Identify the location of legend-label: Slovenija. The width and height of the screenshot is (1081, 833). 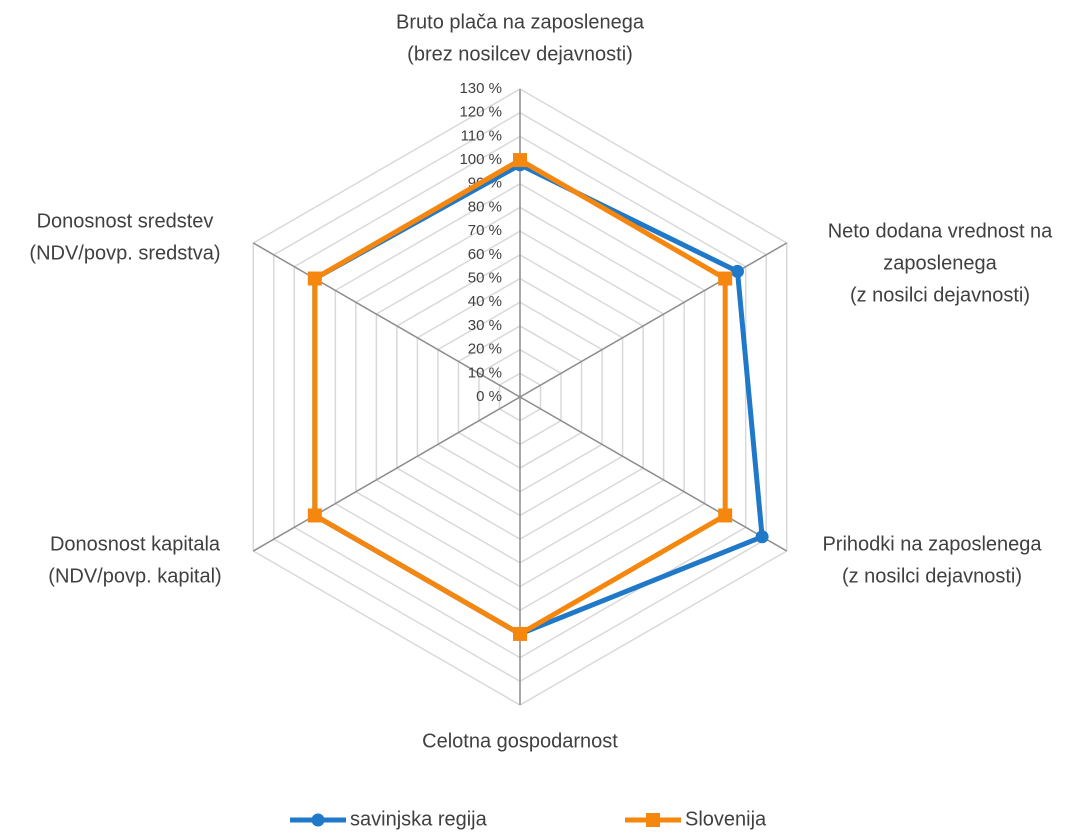
(726, 819).